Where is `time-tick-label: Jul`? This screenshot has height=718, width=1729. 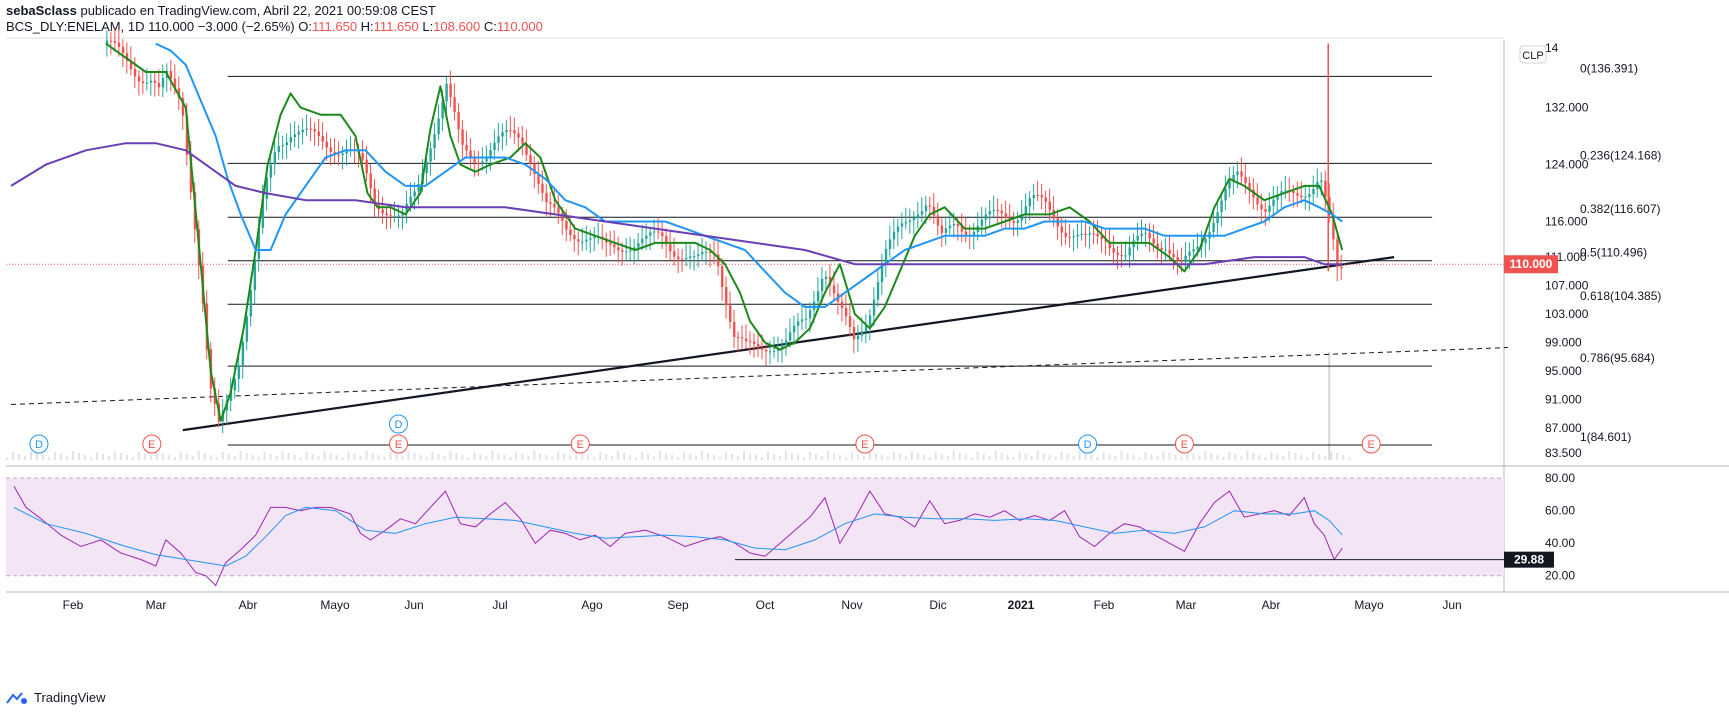 time-tick-label: Jul is located at coordinates (499, 605).